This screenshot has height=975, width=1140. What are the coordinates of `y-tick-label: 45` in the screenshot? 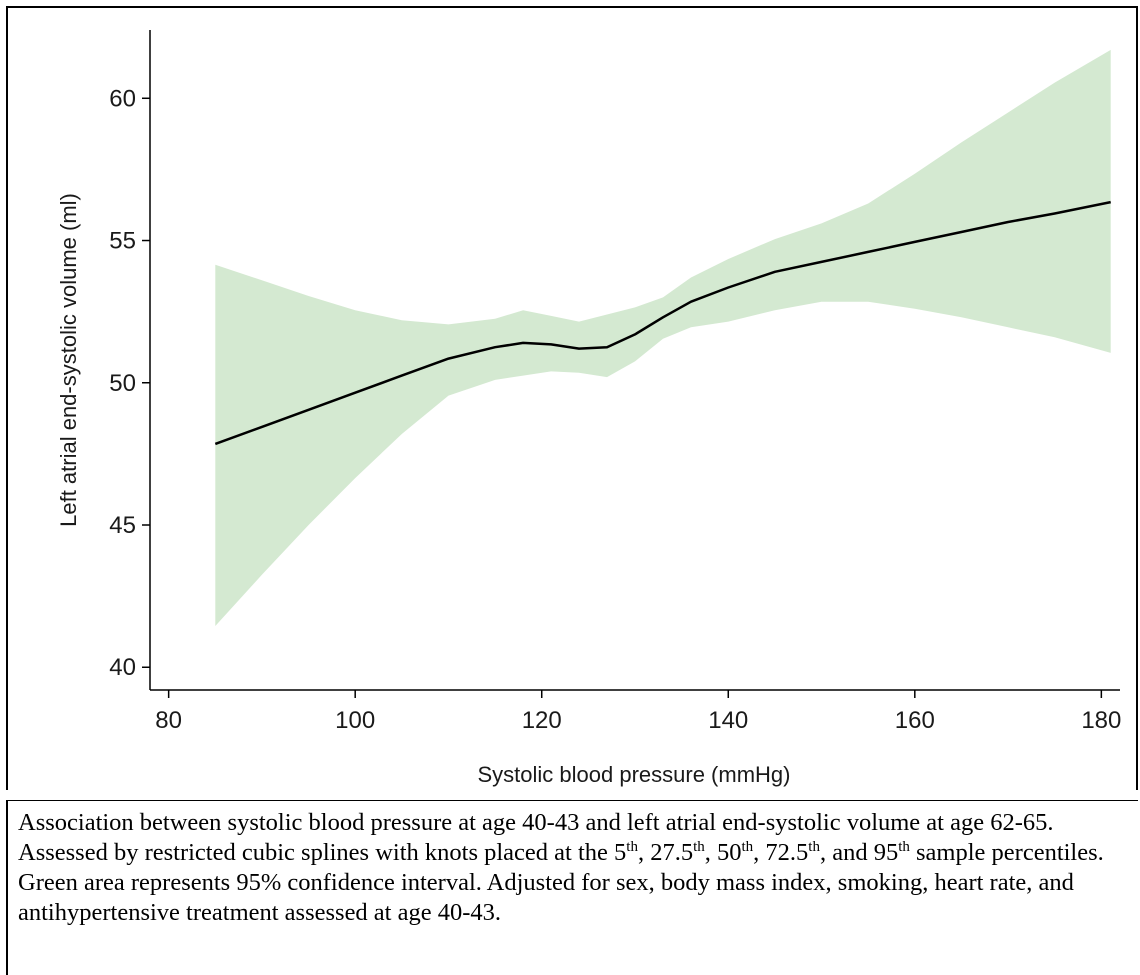 It's located at (122, 525).